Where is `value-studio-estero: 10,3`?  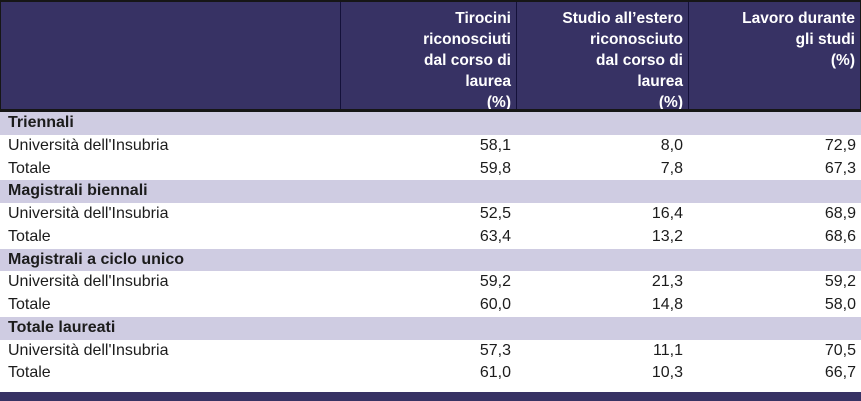
value-studio-estero: 10,3 is located at coordinates (667, 373).